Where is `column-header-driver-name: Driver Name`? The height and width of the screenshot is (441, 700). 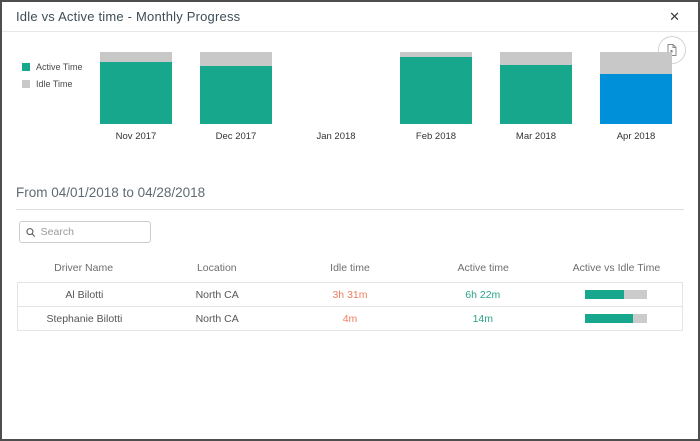 column-header-driver-name: Driver Name is located at coordinates (84, 268).